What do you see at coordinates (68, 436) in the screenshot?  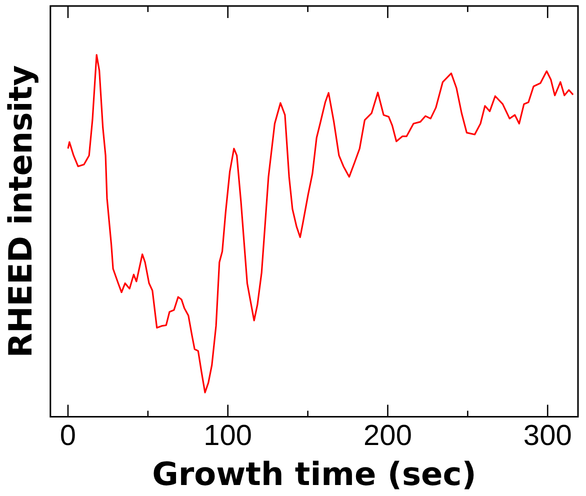 I see `x-tick-label: 0` at bounding box center [68, 436].